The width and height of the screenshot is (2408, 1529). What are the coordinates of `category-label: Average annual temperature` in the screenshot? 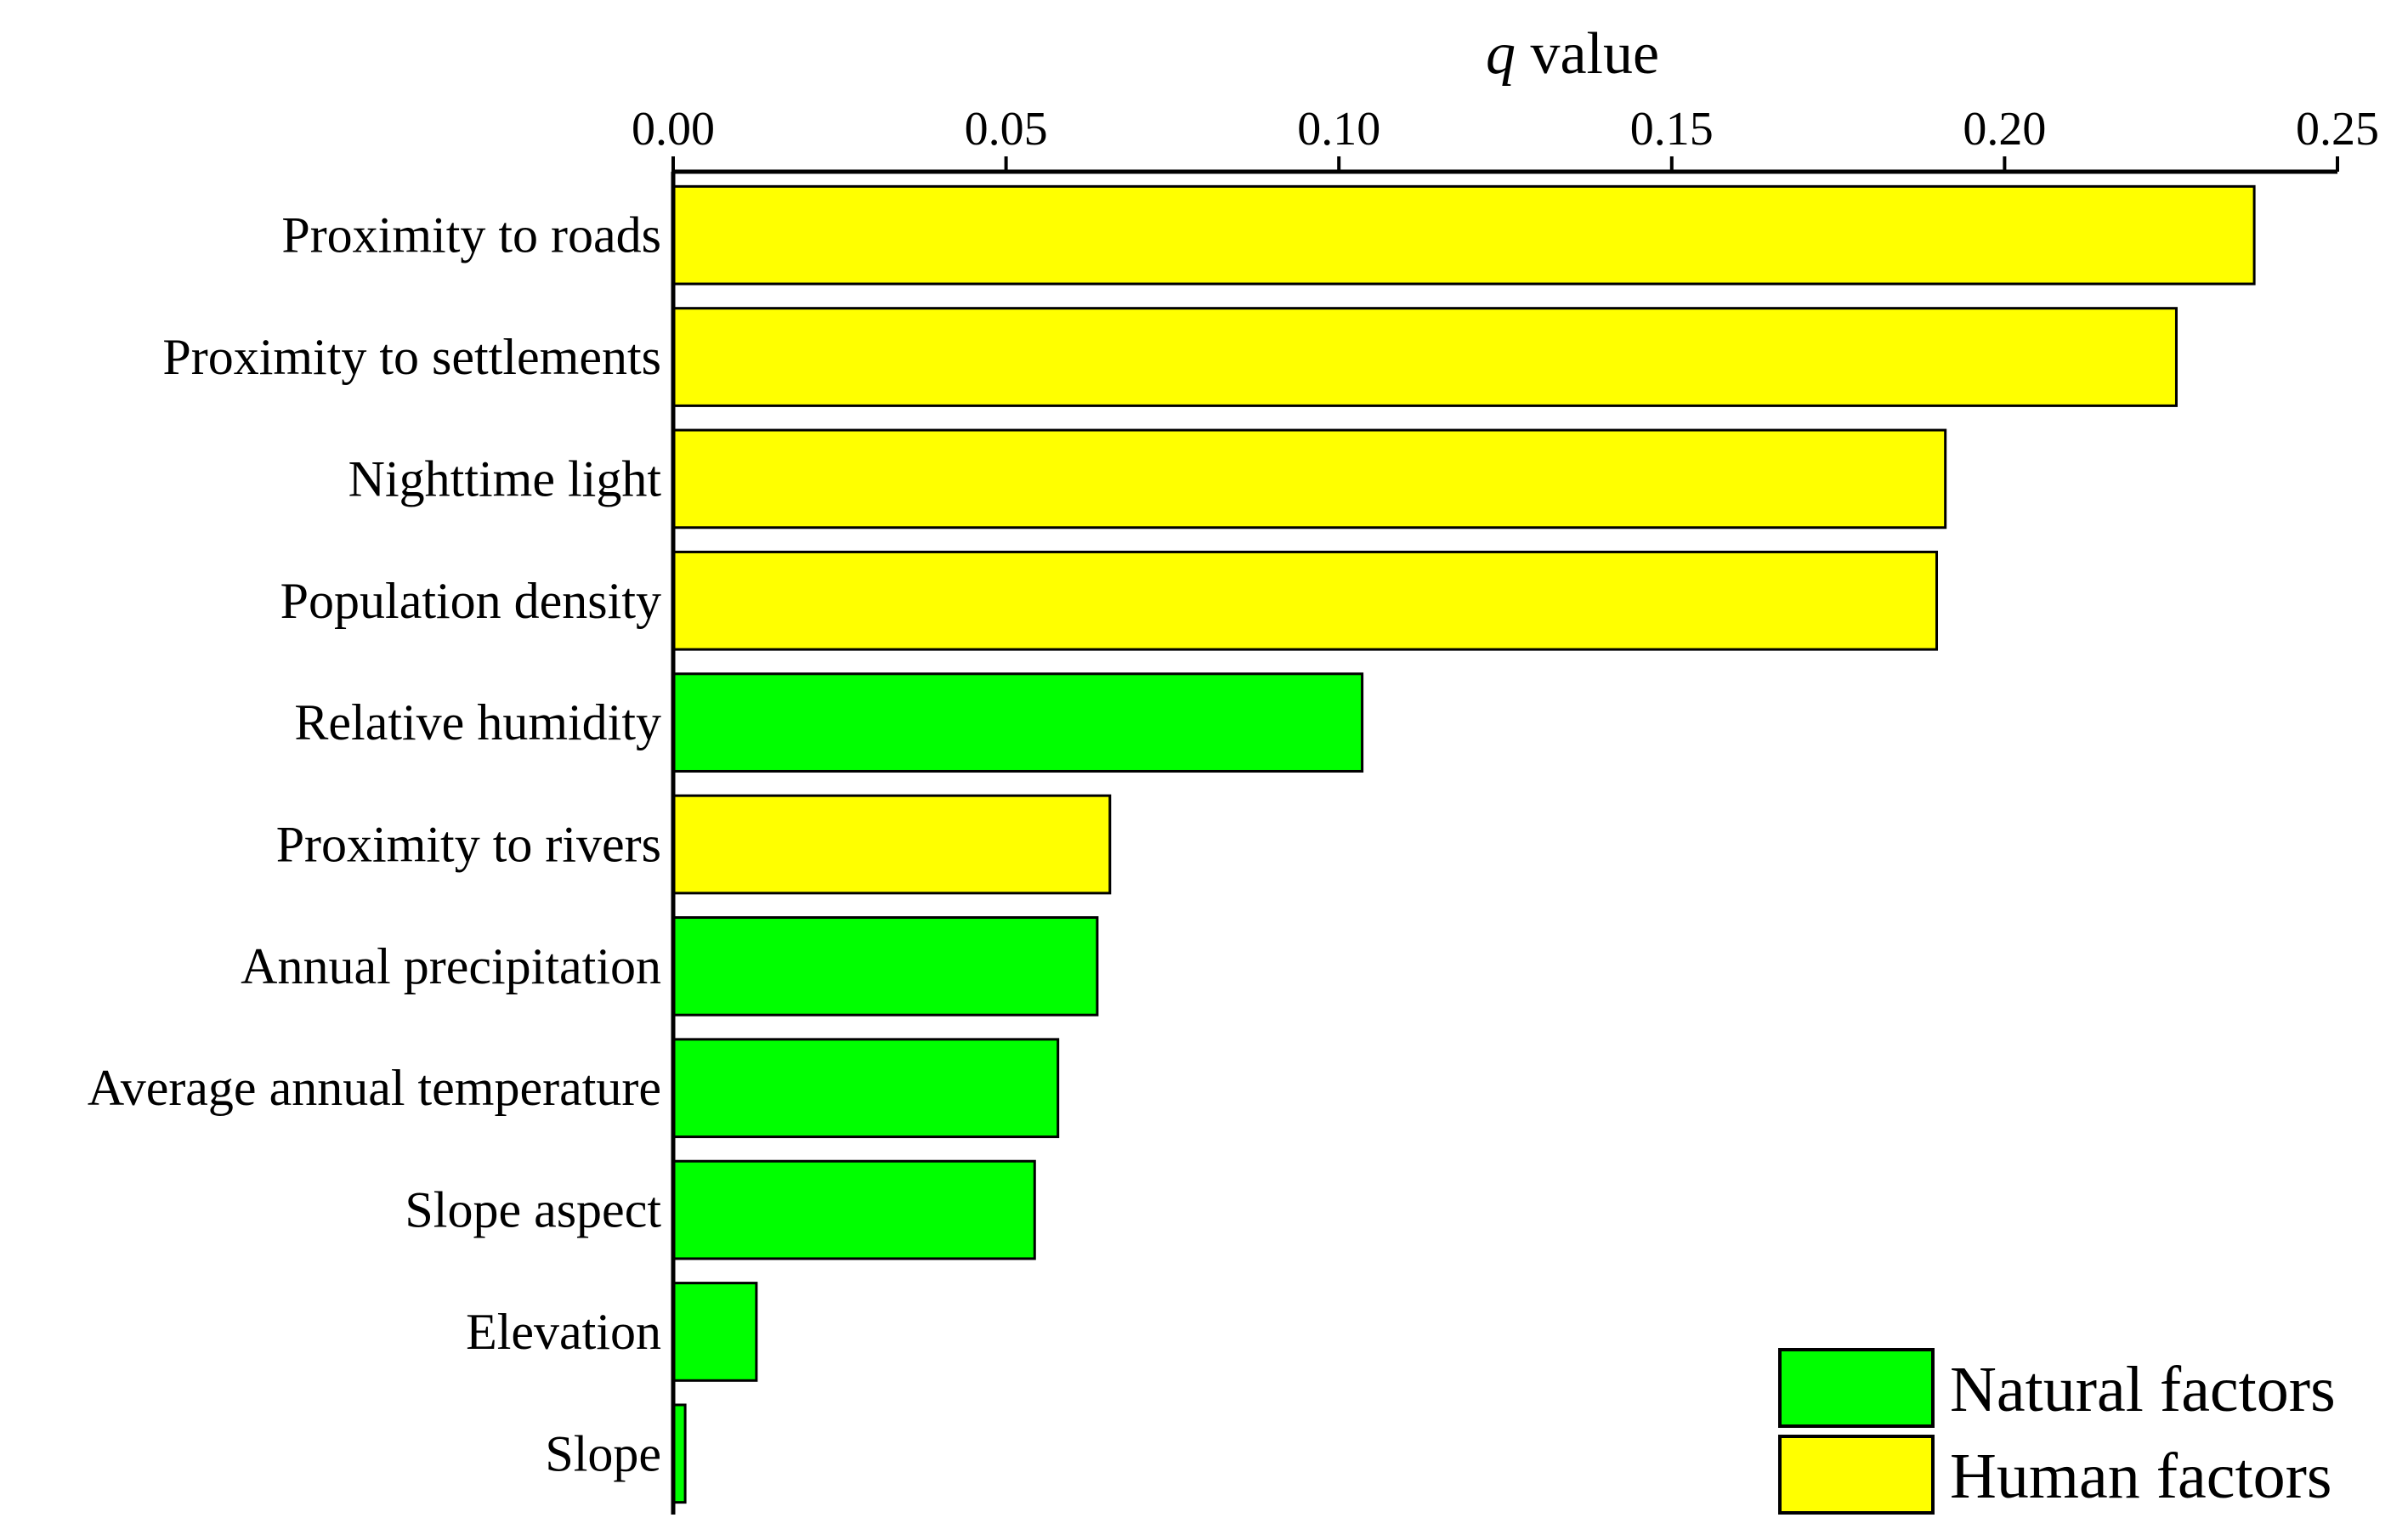 It's located at (375, 1088).